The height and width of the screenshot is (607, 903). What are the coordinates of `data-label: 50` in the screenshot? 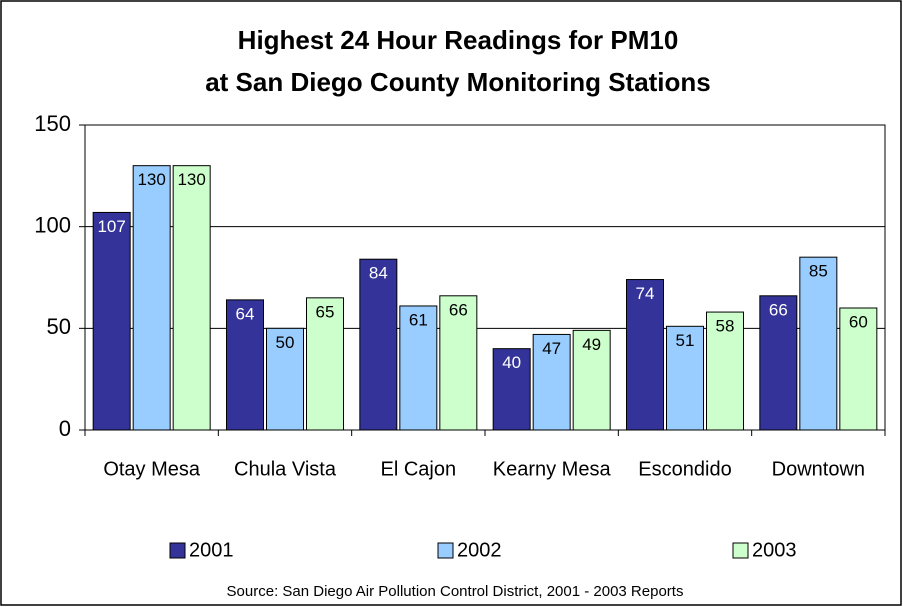 It's located at (285, 342).